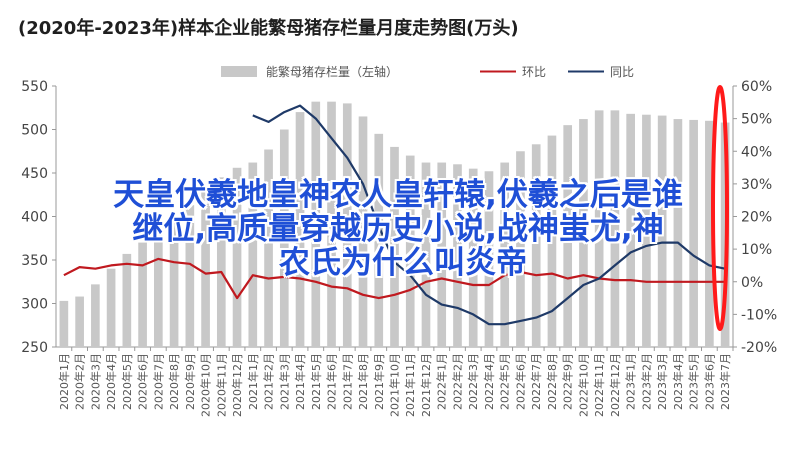 The height and width of the screenshot is (461, 796). What do you see at coordinates (80, 381) in the screenshot?
I see `x-tick-label: 2020年2月` at bounding box center [80, 381].